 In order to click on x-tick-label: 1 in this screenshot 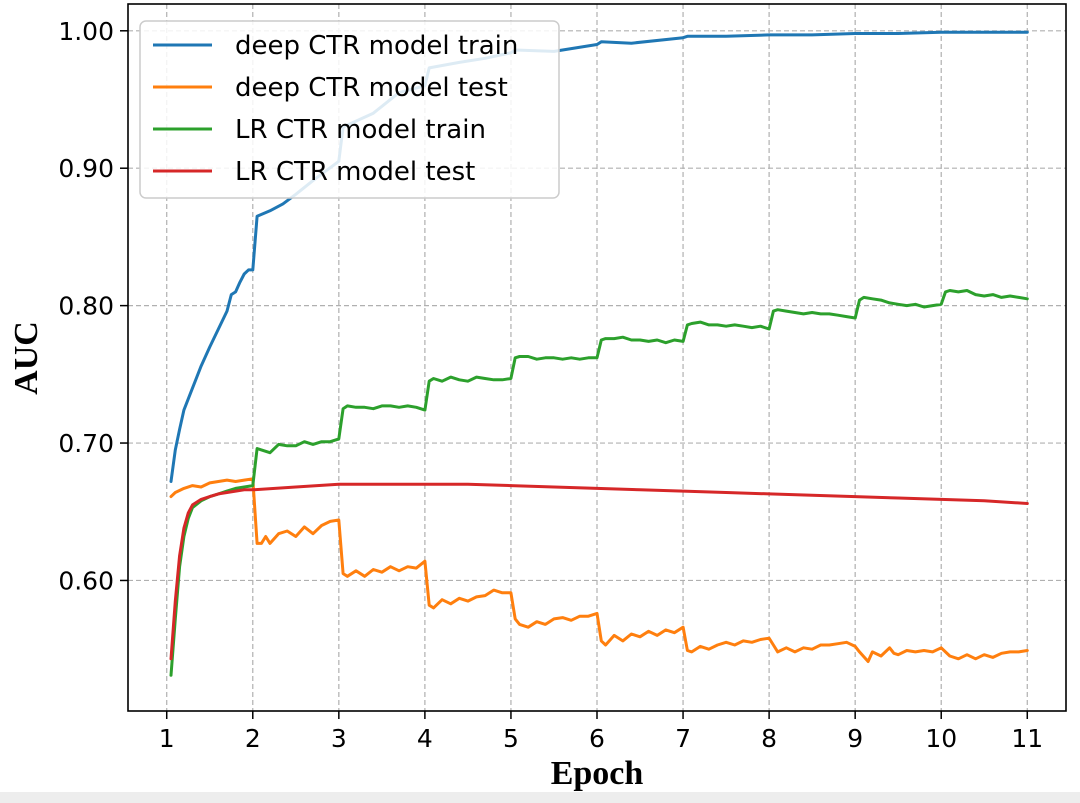, I will do `click(167, 738)`.